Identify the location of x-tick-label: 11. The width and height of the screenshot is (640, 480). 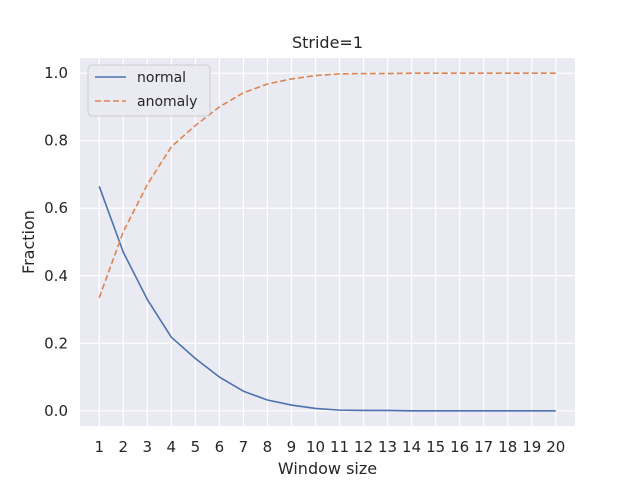
(339, 447).